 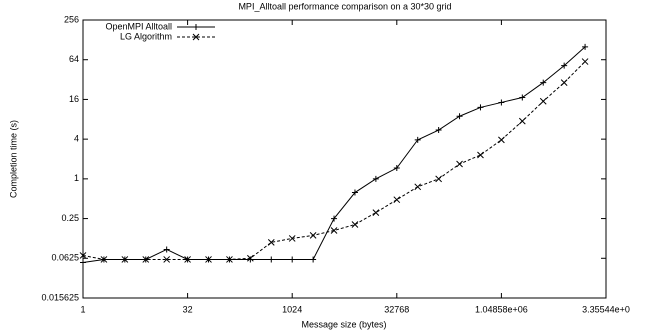 I want to click on y-tick-label: 0.0625, so click(x=65, y=258).